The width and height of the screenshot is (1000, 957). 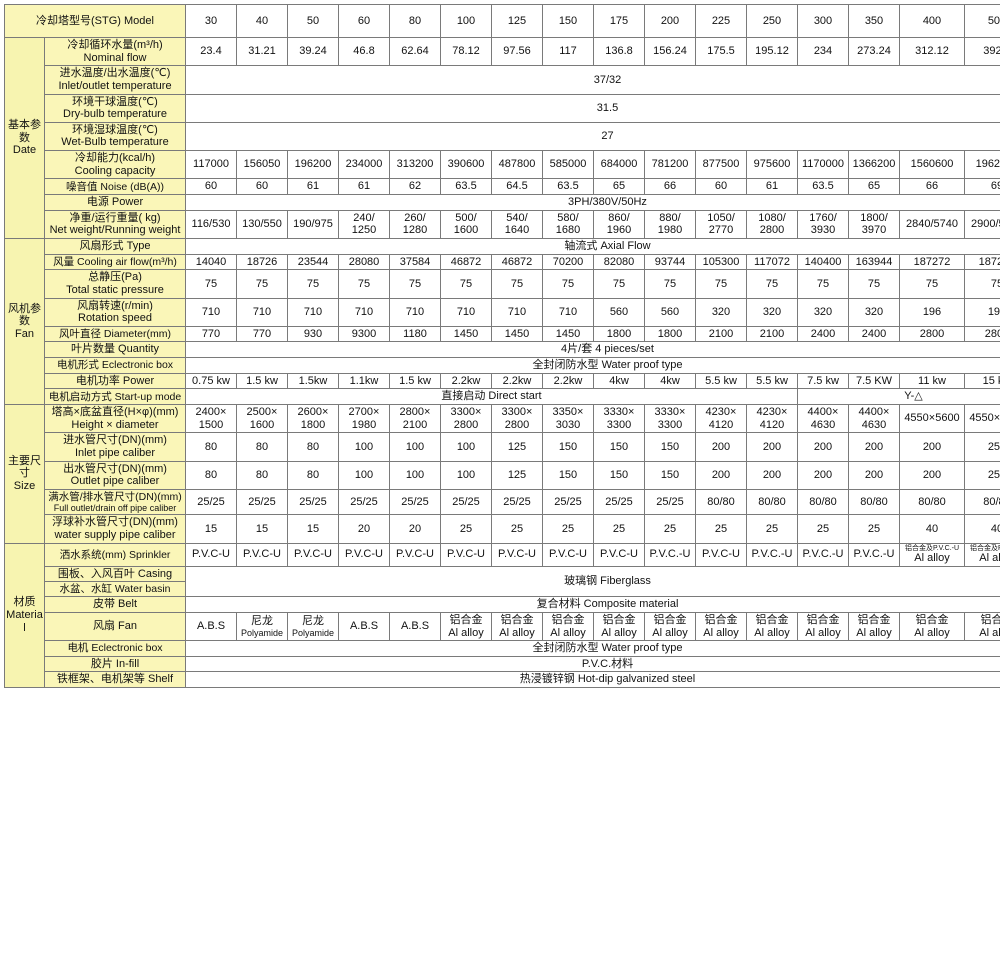 What do you see at coordinates (313, 529) in the screenshot?
I see `cell-value: 15` at bounding box center [313, 529].